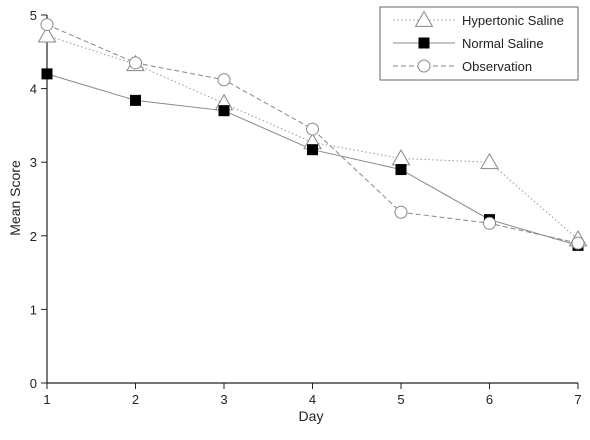 This screenshot has width=590, height=440. Describe the element at coordinates (33, 15) in the screenshot. I see `y-tick-label: 5` at that location.